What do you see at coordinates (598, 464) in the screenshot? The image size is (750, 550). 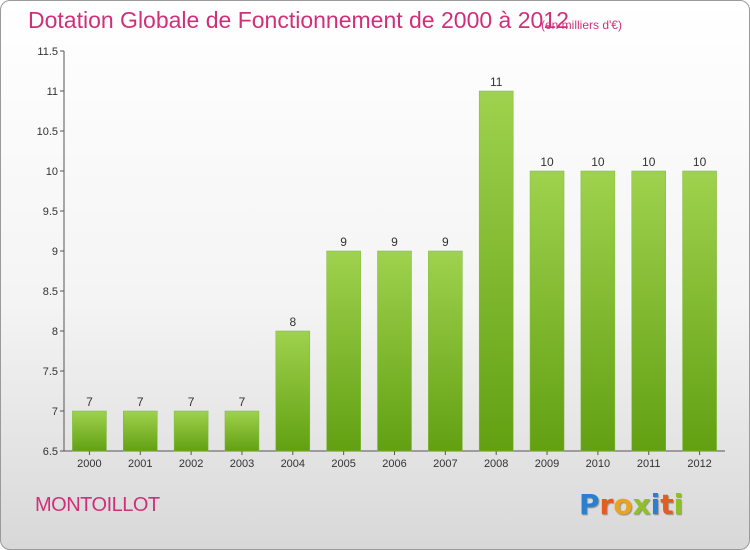 I see `x-tick-label: 2010` at bounding box center [598, 464].